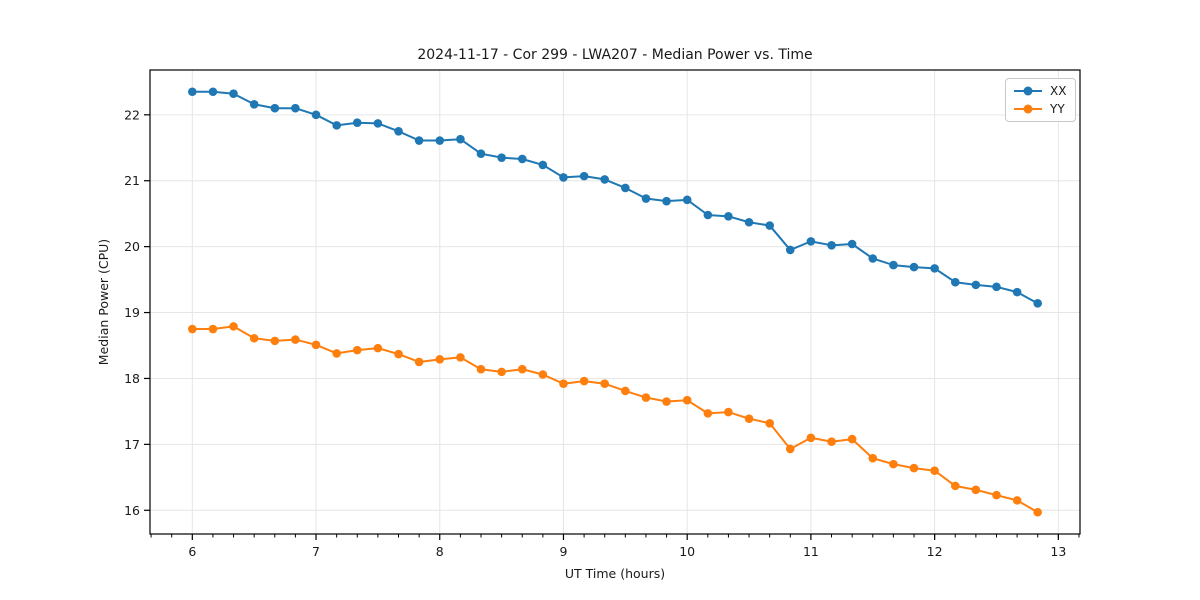 The image size is (1200, 600). What do you see at coordinates (132, 312) in the screenshot?
I see `y-tick-label: 19` at bounding box center [132, 312].